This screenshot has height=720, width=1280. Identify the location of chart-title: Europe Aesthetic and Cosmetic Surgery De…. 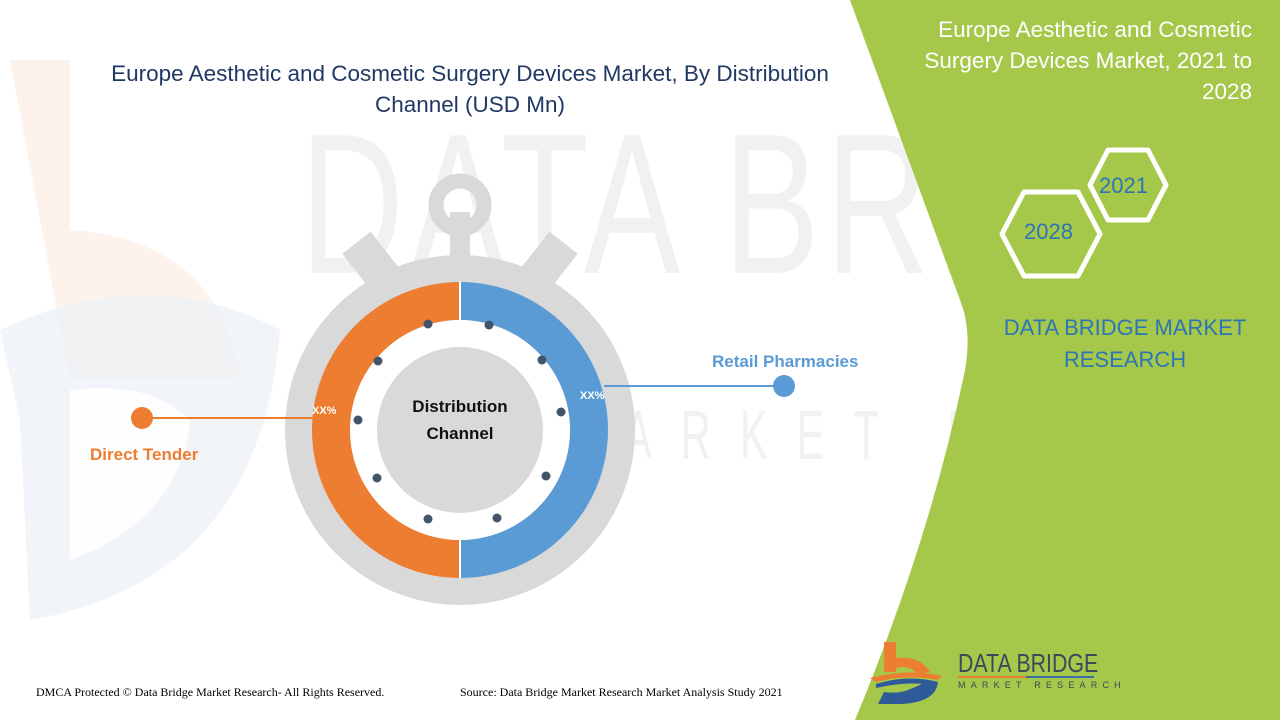
(470, 89).